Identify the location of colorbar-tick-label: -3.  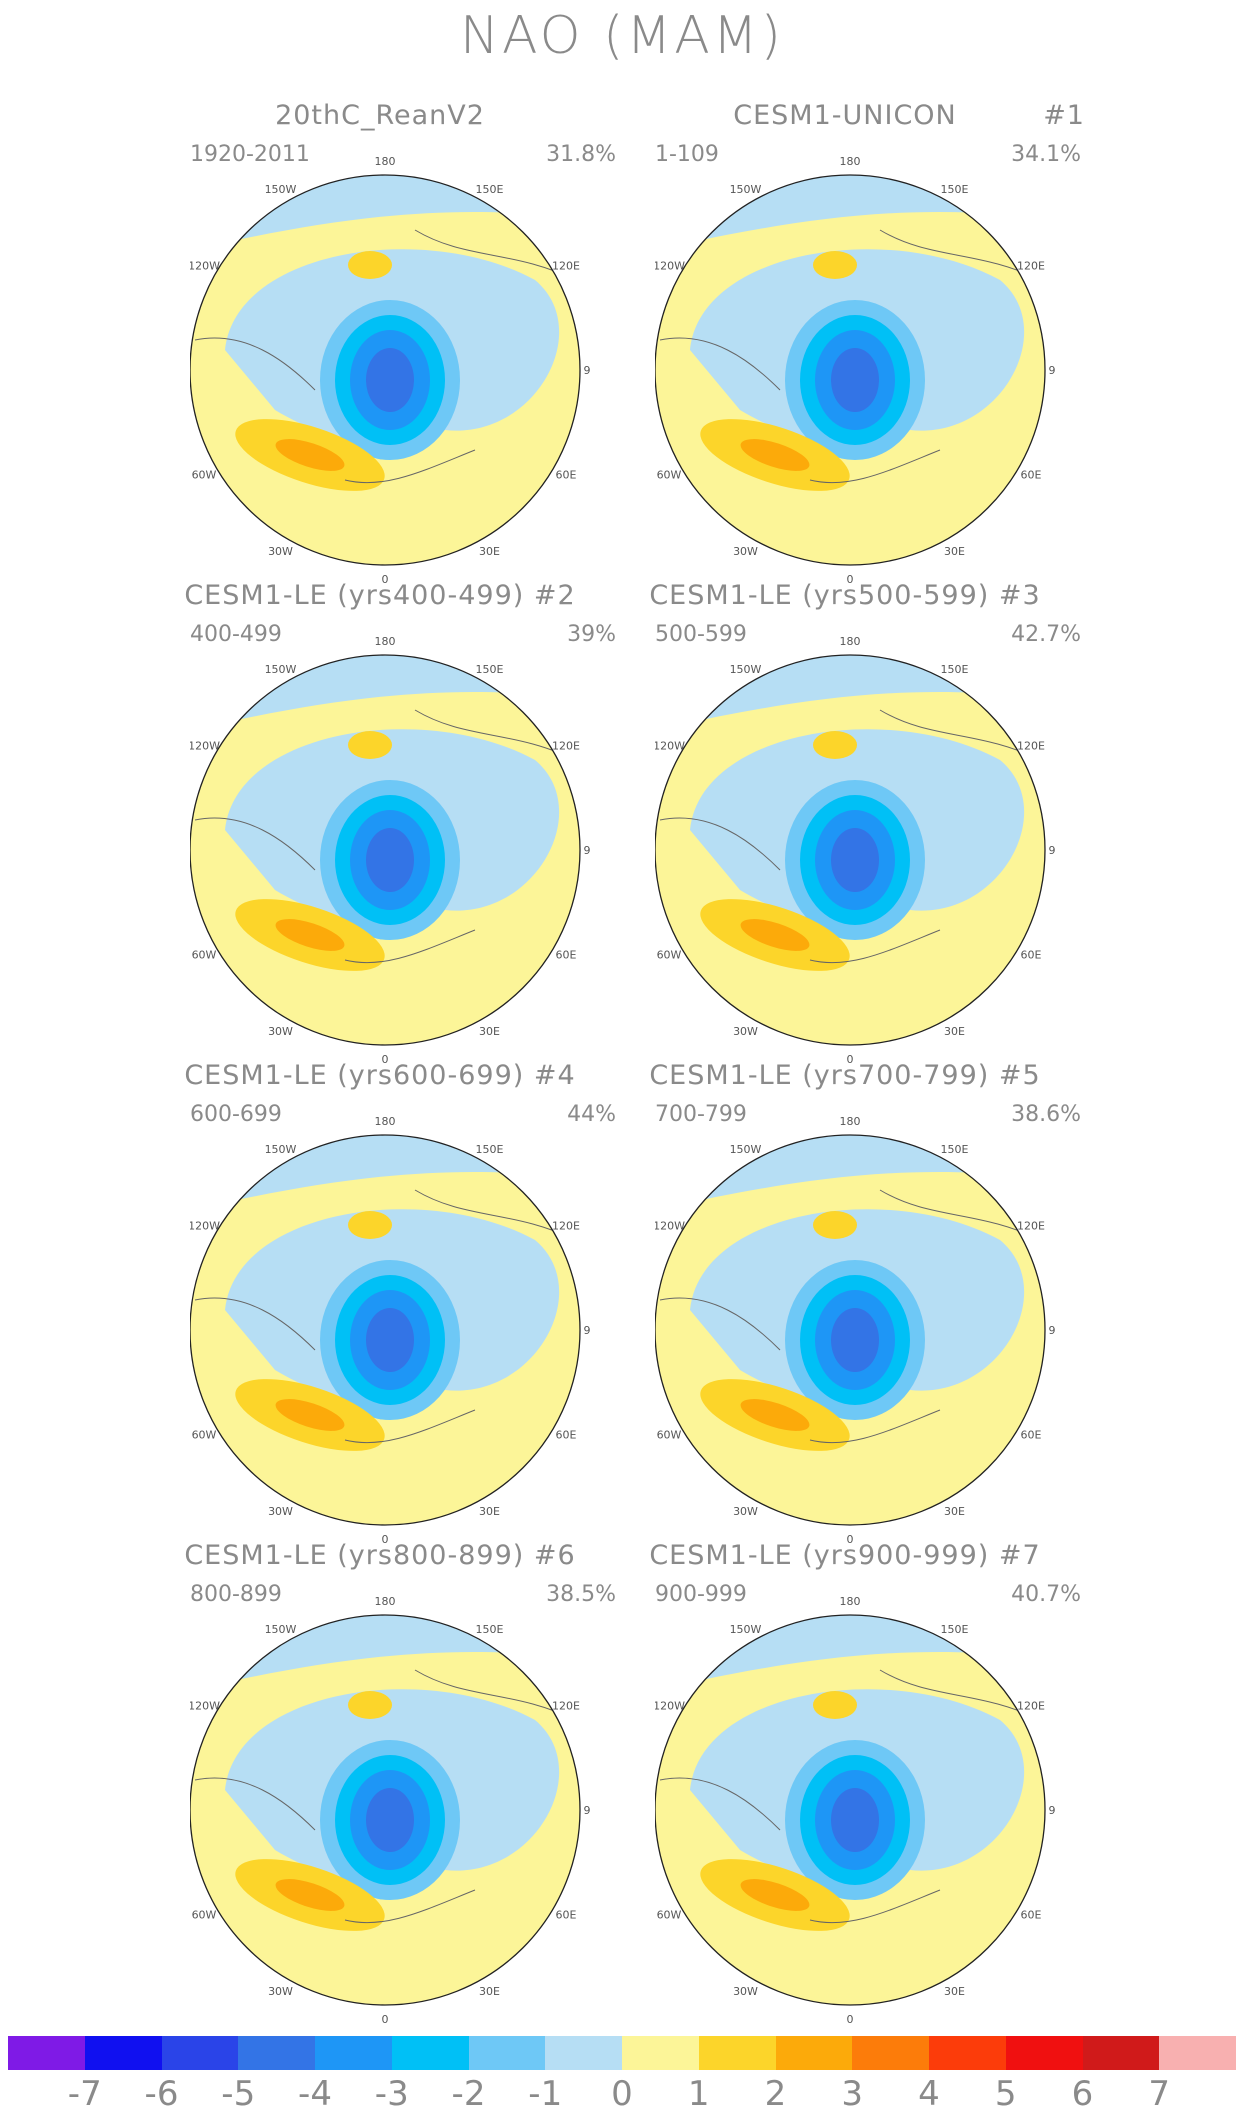
(391, 2094).